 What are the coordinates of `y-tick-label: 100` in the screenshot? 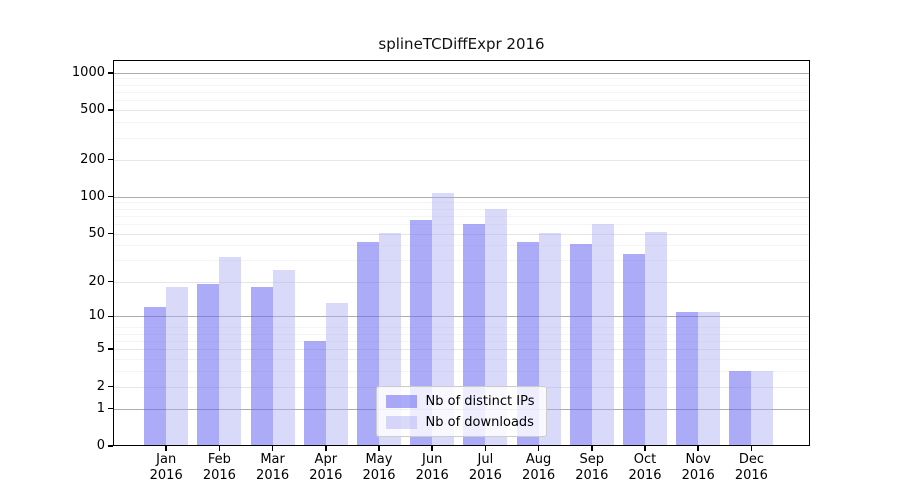 It's located at (92, 196).